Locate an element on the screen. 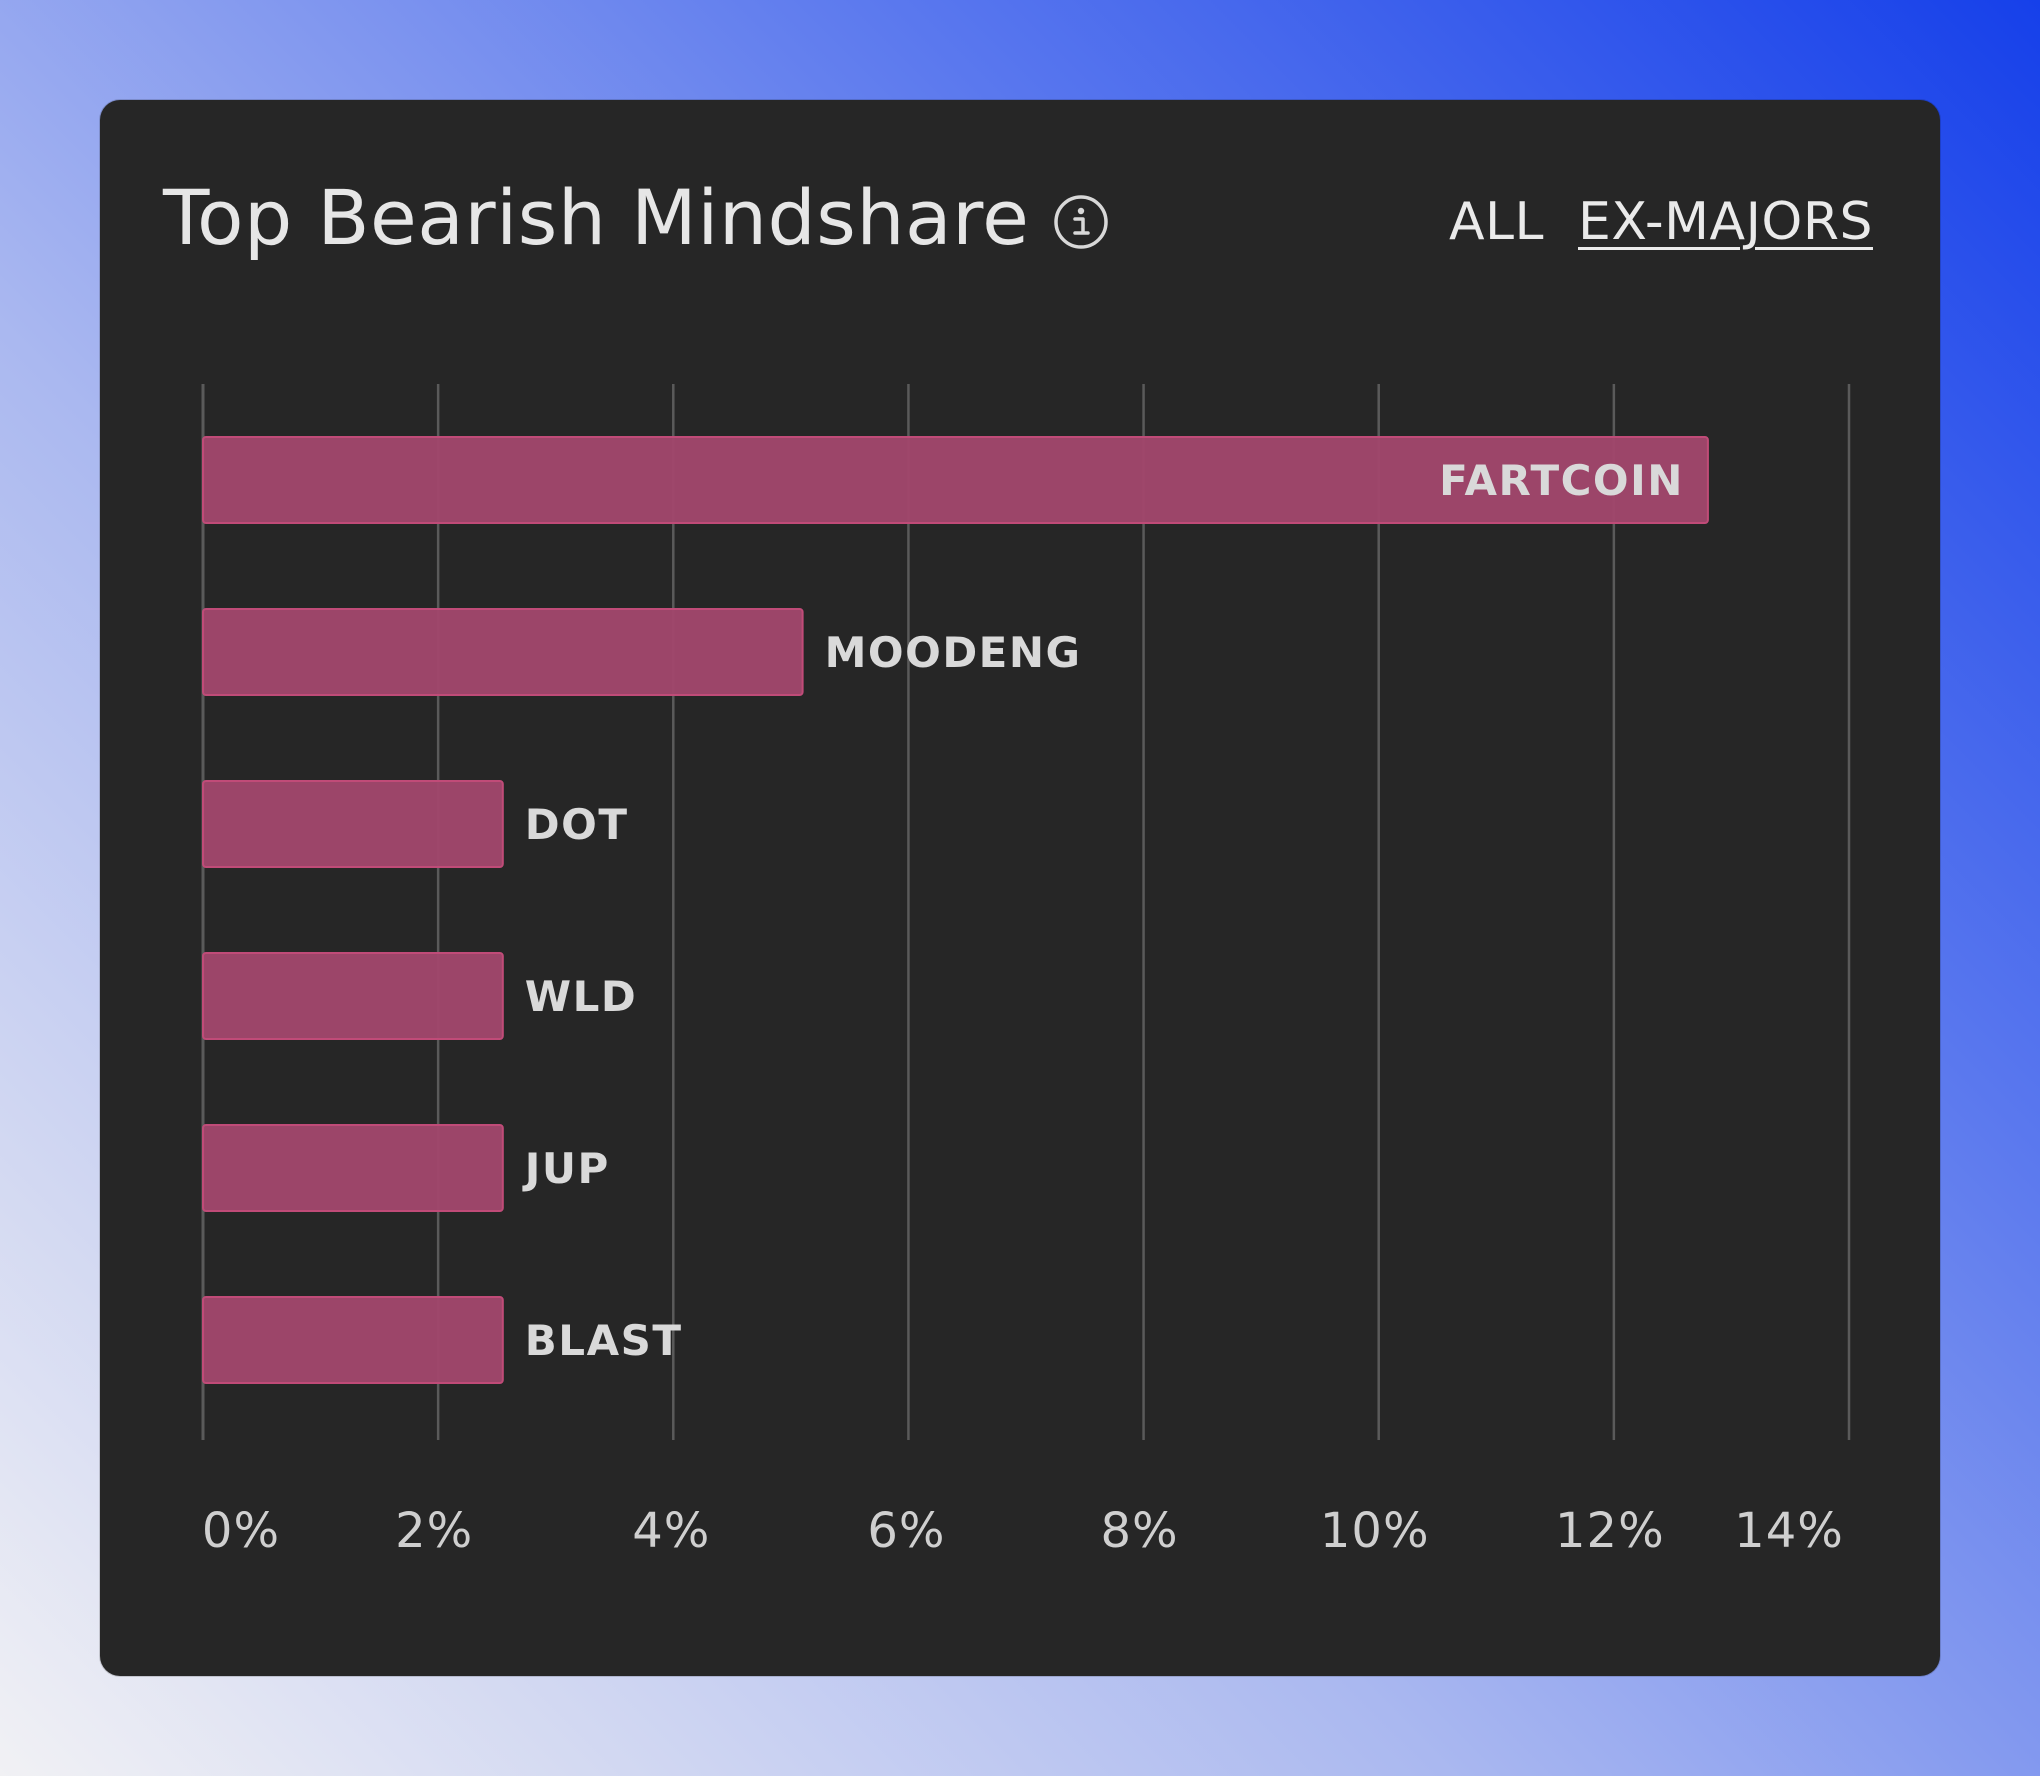  bar-label: BLAST is located at coordinates (604, 1340).